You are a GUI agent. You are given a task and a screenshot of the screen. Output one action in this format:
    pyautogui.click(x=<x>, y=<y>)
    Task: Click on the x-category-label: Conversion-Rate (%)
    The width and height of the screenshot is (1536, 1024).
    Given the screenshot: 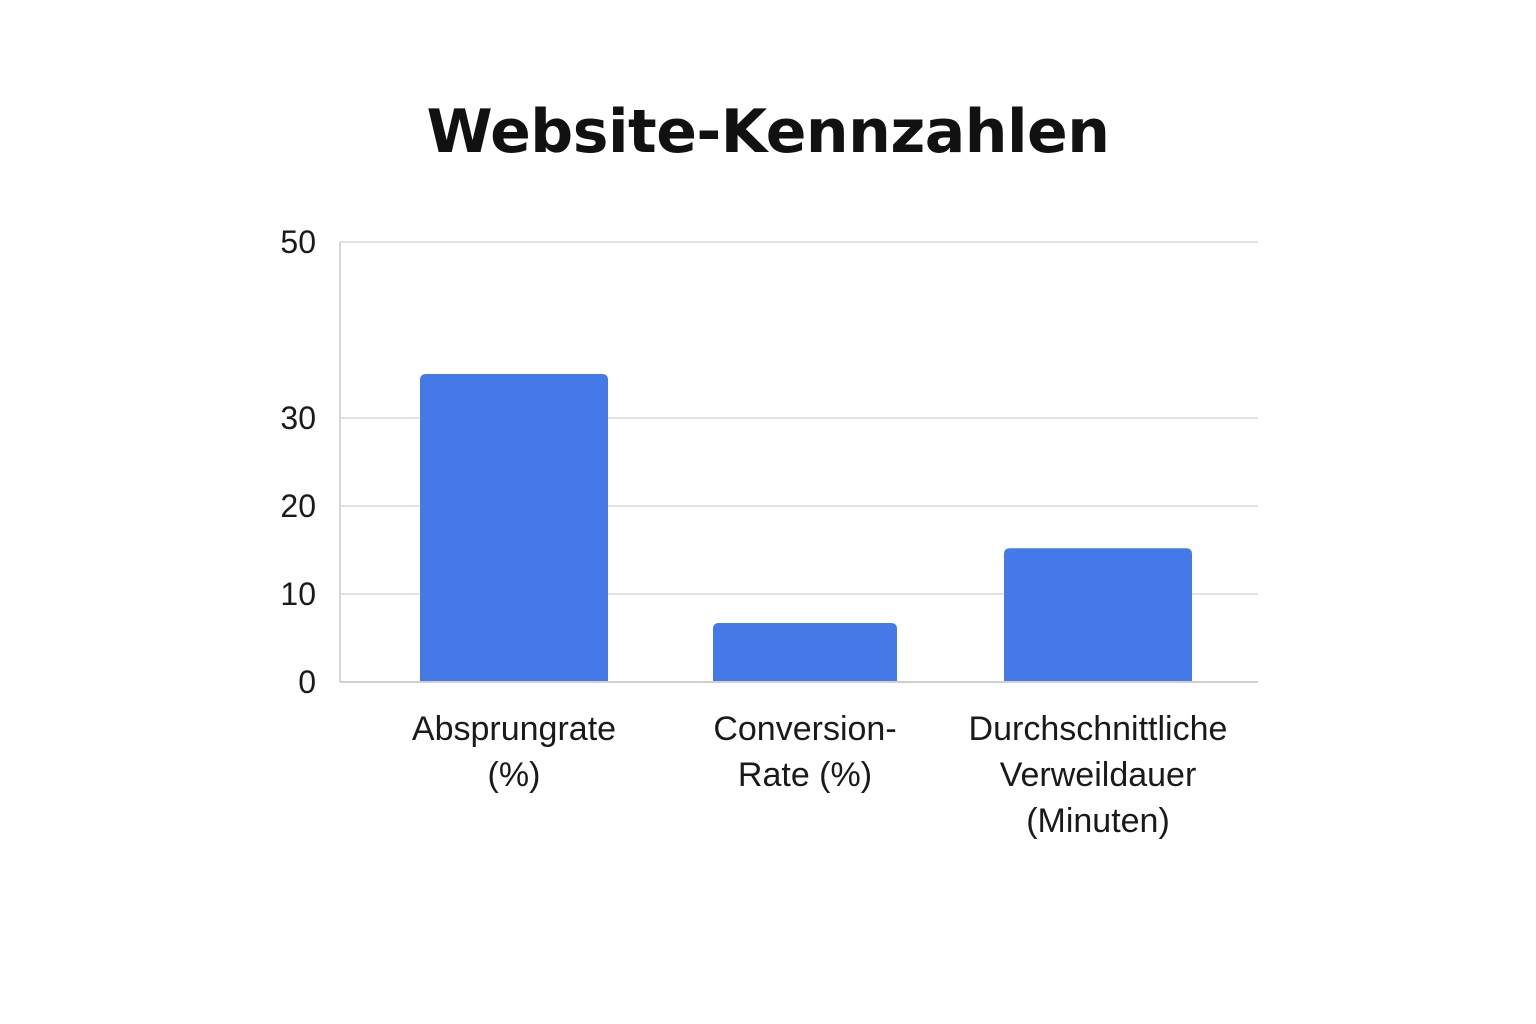 What is the action you would take?
    pyautogui.click(x=804, y=752)
    